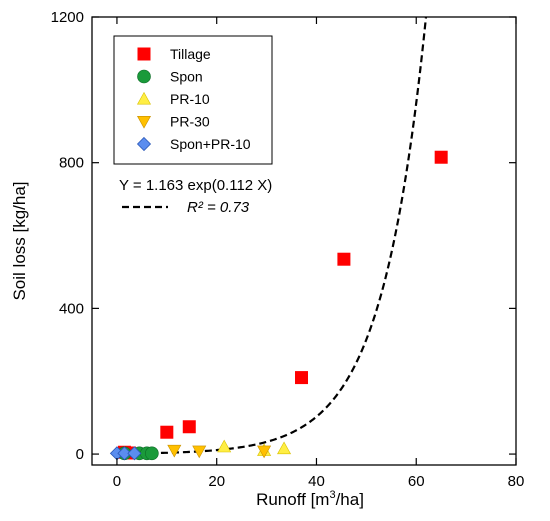 This screenshot has width=550, height=521. What do you see at coordinates (117, 481) in the screenshot?
I see `x-tick-label: 0` at bounding box center [117, 481].